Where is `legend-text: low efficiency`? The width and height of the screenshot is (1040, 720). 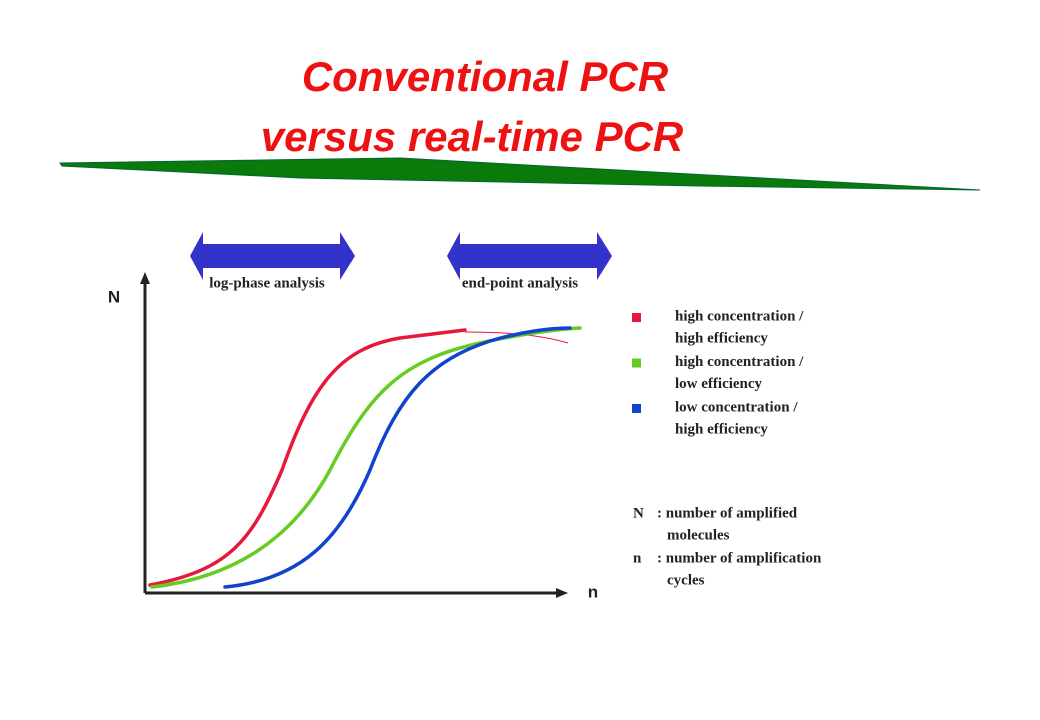 legend-text: low efficiency is located at coordinates (719, 384).